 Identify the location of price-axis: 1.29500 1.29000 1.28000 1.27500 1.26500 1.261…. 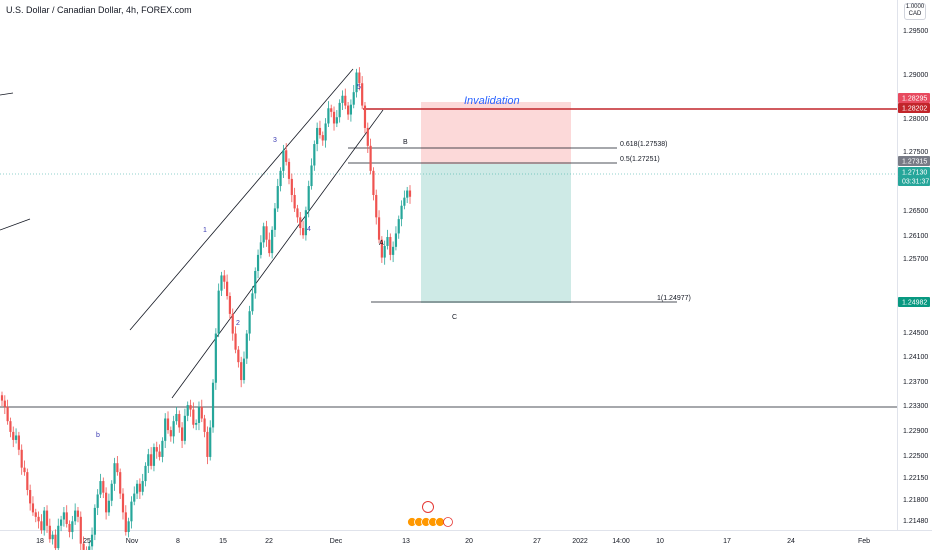
(915, 276).